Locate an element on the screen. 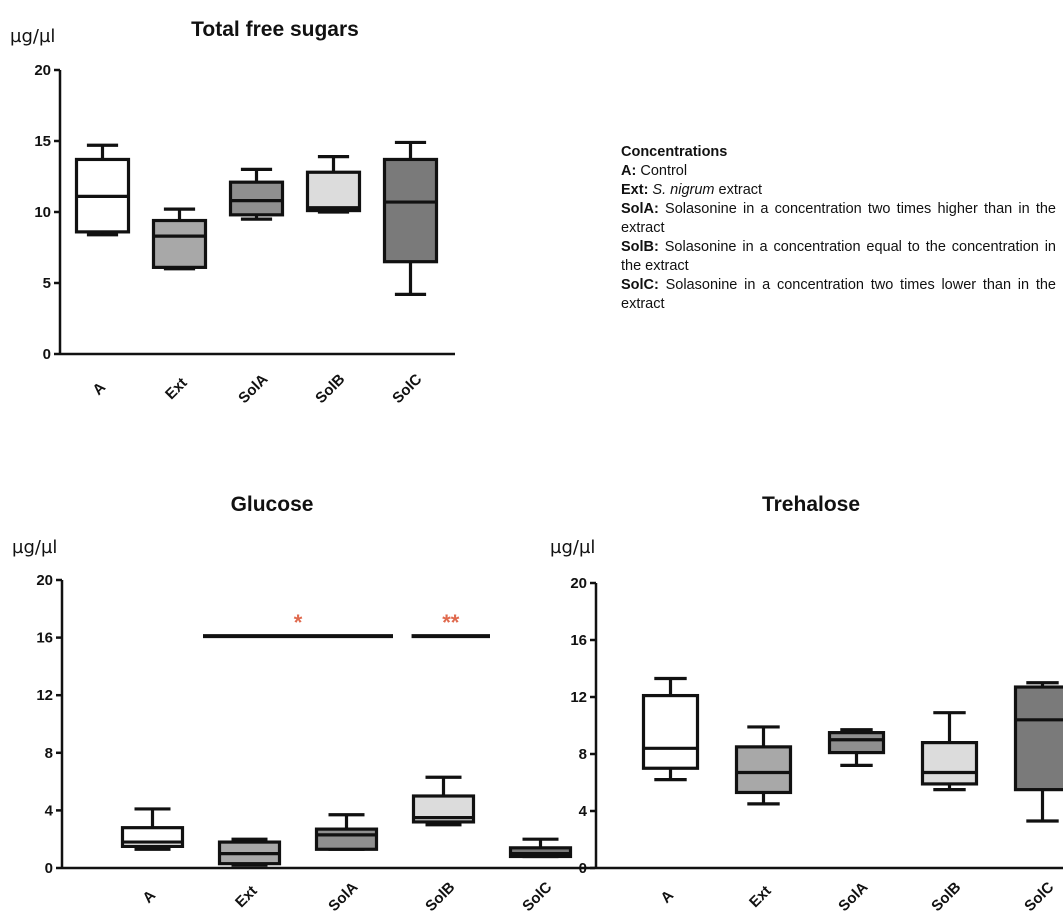  legend-item-ext: Ext: S. nigrum extract is located at coordinates (838, 190).